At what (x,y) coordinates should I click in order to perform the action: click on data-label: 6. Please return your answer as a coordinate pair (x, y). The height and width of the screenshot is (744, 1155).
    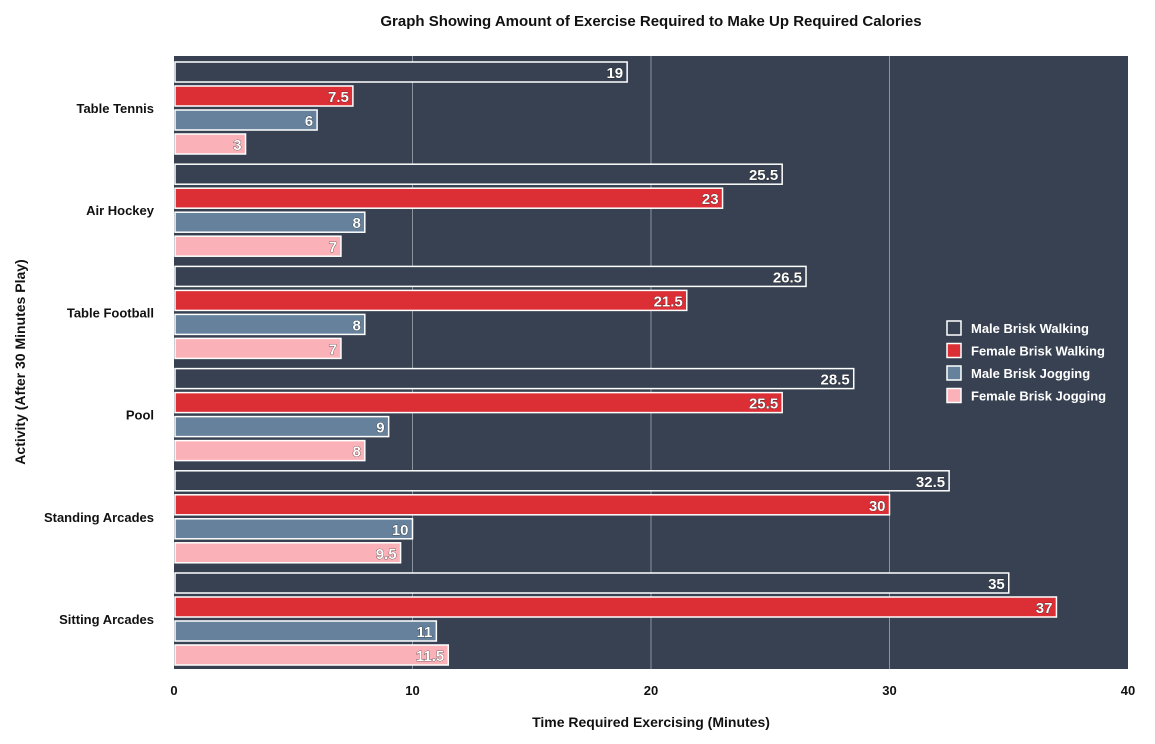
    Looking at the image, I should click on (309, 121).